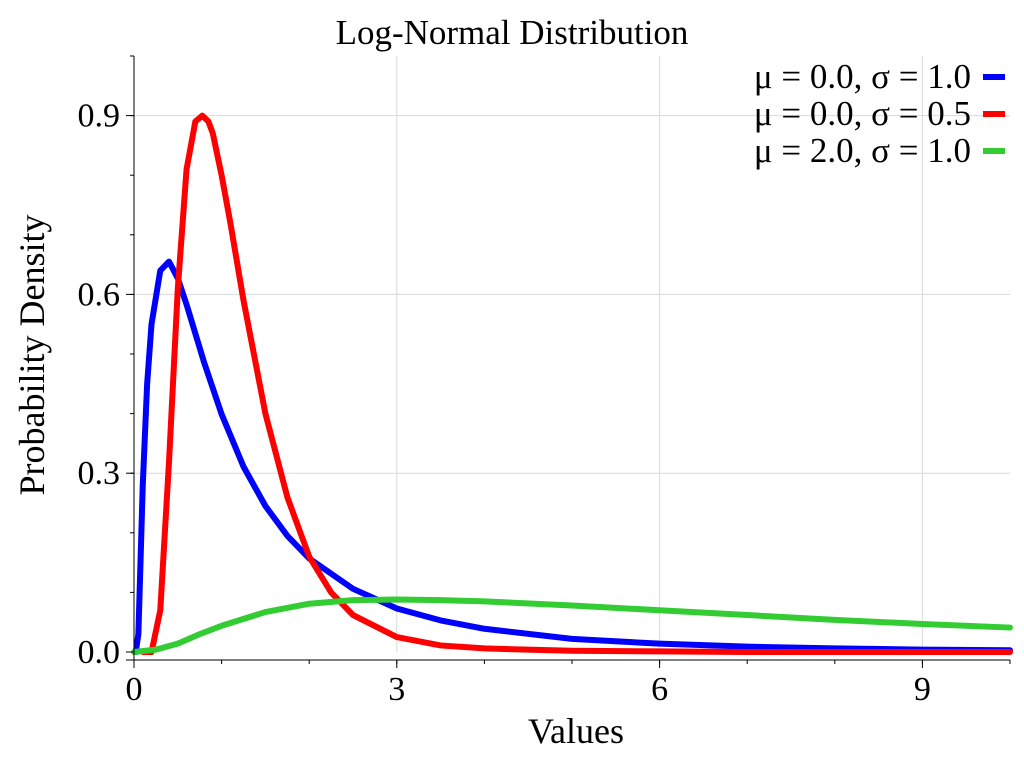 This screenshot has width=1024, height=768. What do you see at coordinates (576, 731) in the screenshot?
I see `x-axis-label: Values` at bounding box center [576, 731].